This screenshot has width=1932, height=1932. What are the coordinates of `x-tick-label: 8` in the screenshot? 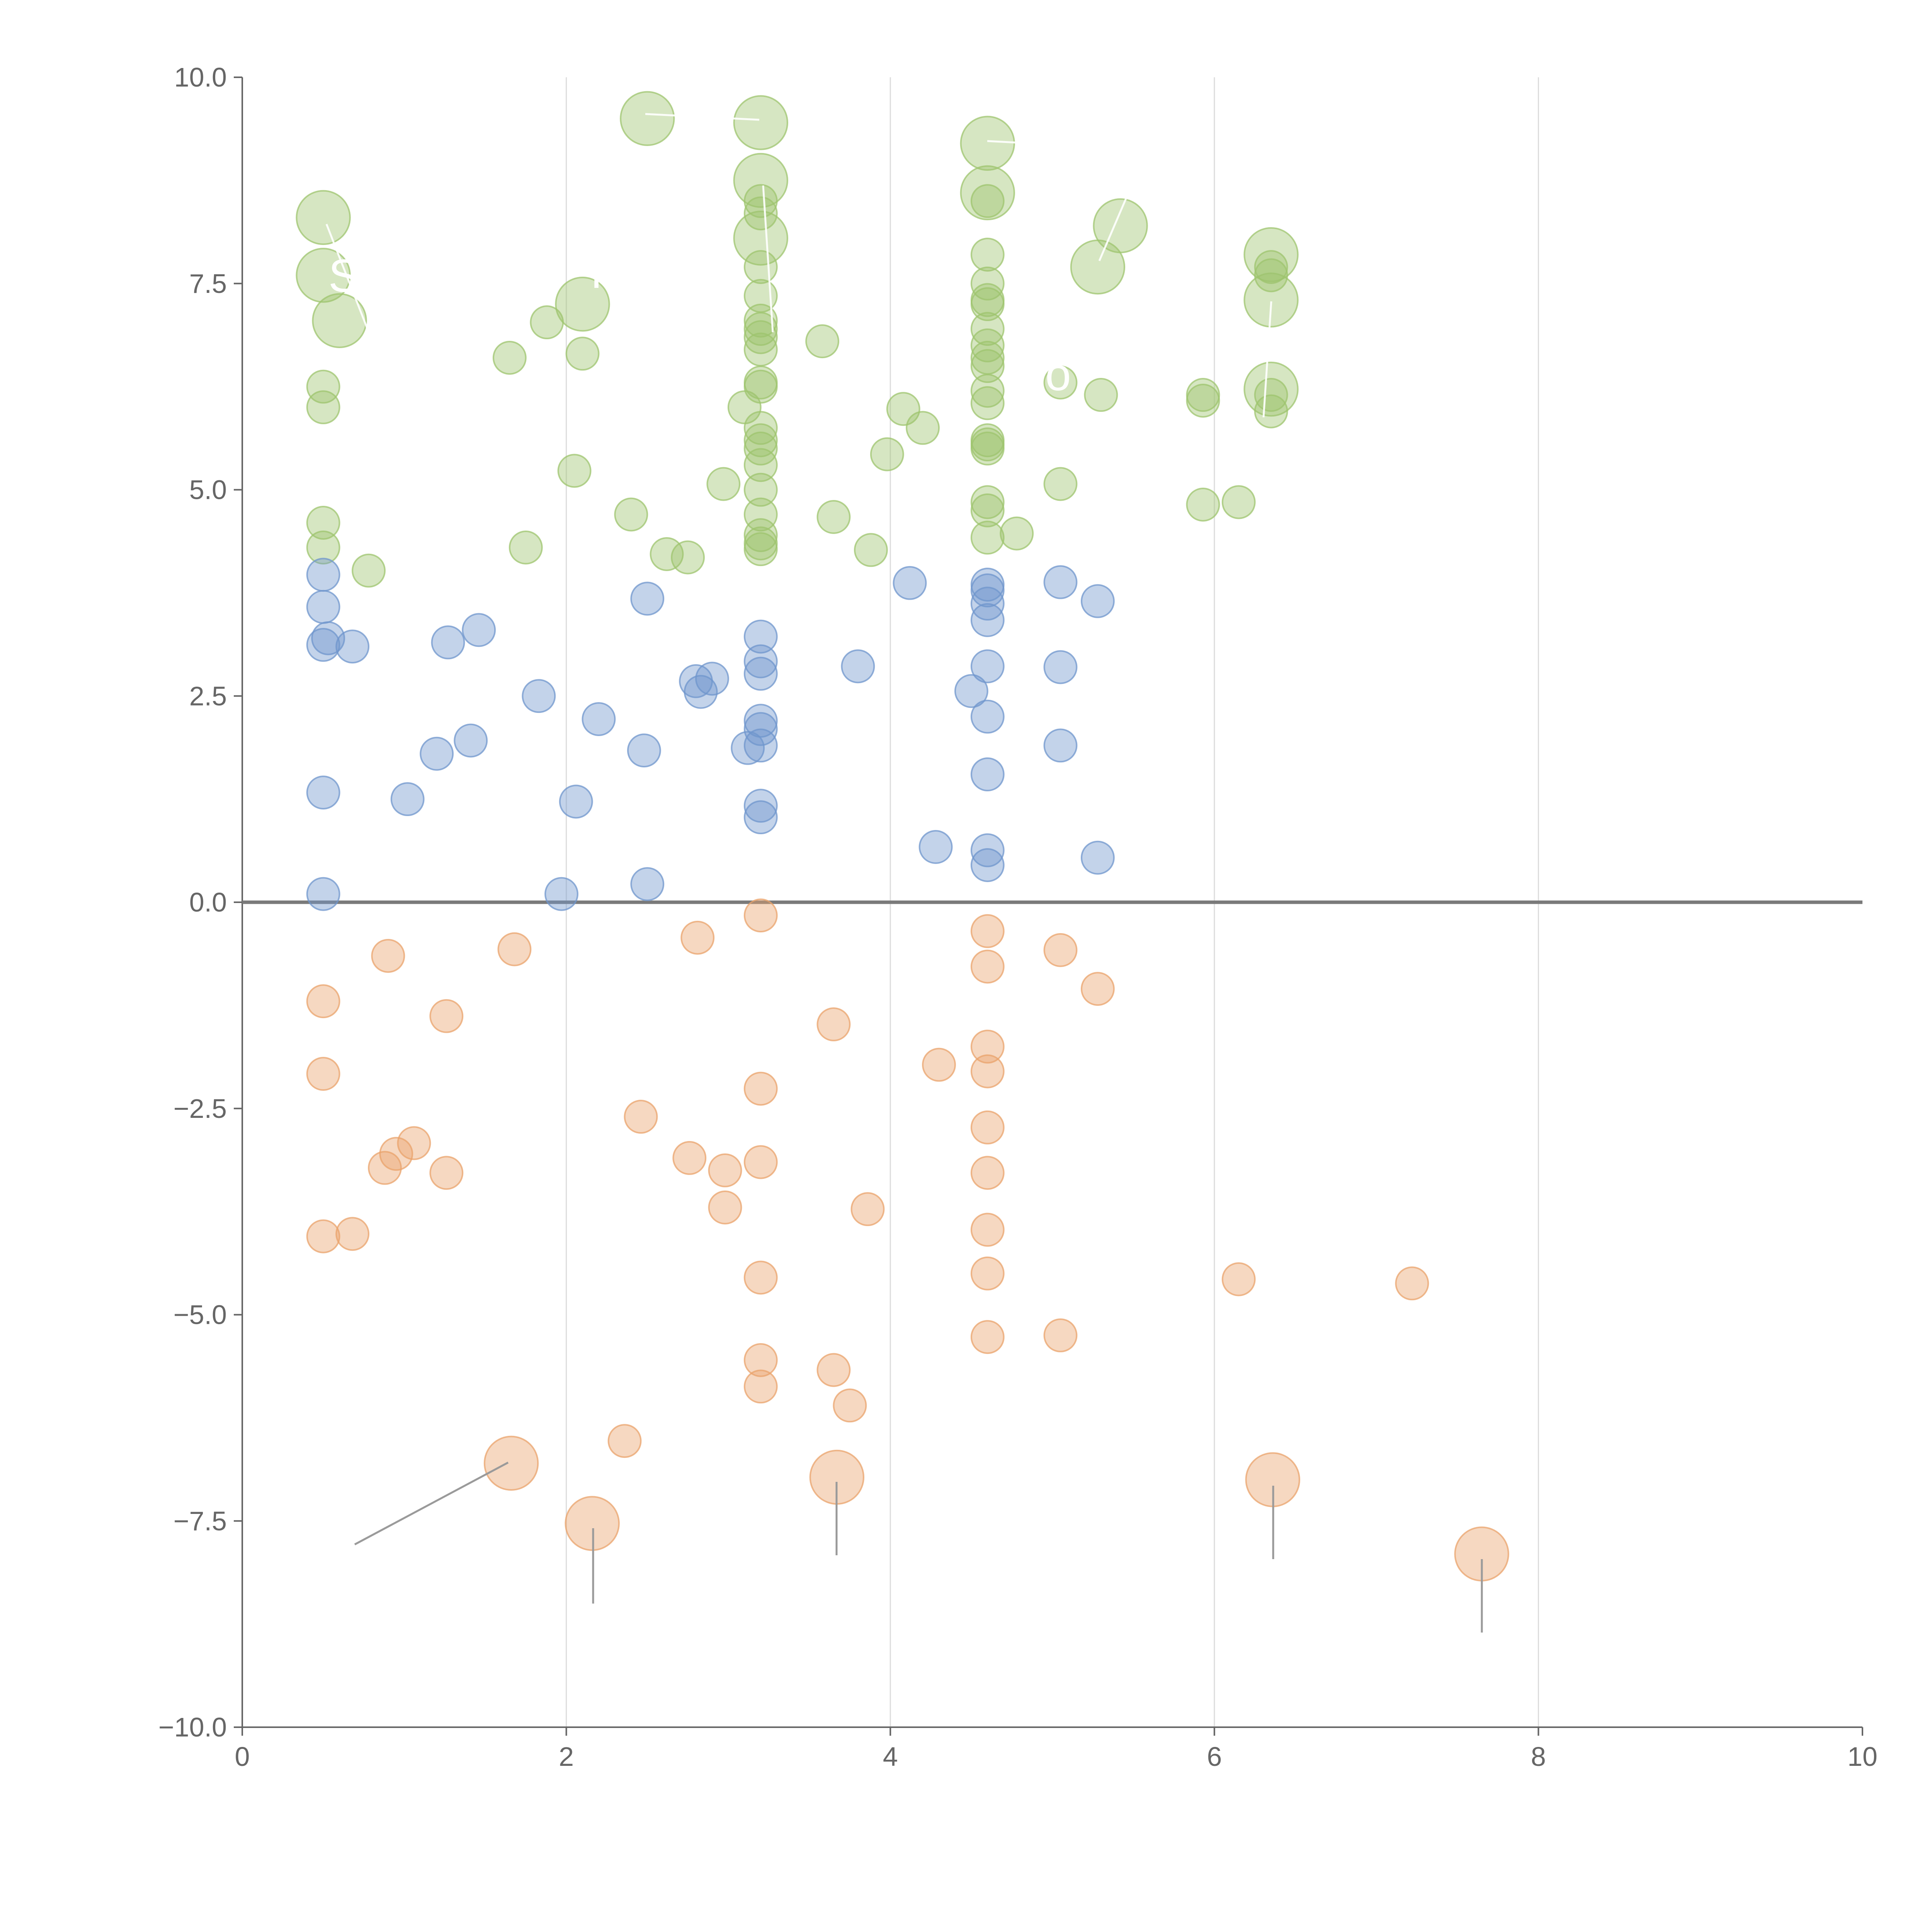 It's located at (1539, 1757).